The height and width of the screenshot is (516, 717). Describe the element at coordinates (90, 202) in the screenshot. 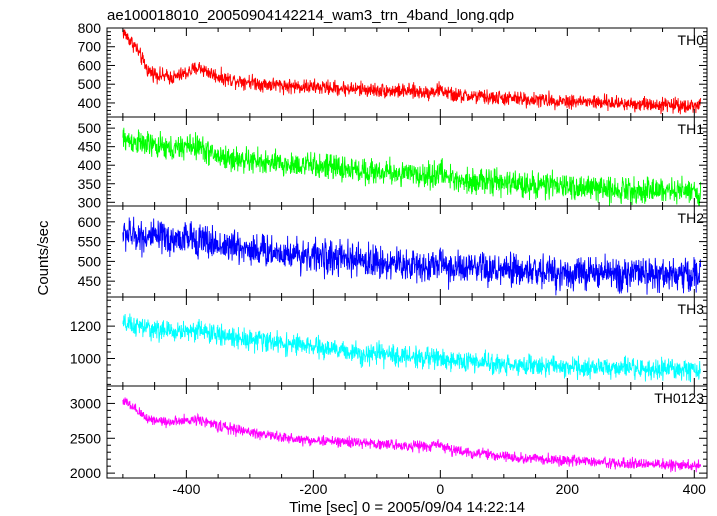

I see `y-tick-label: 300` at that location.